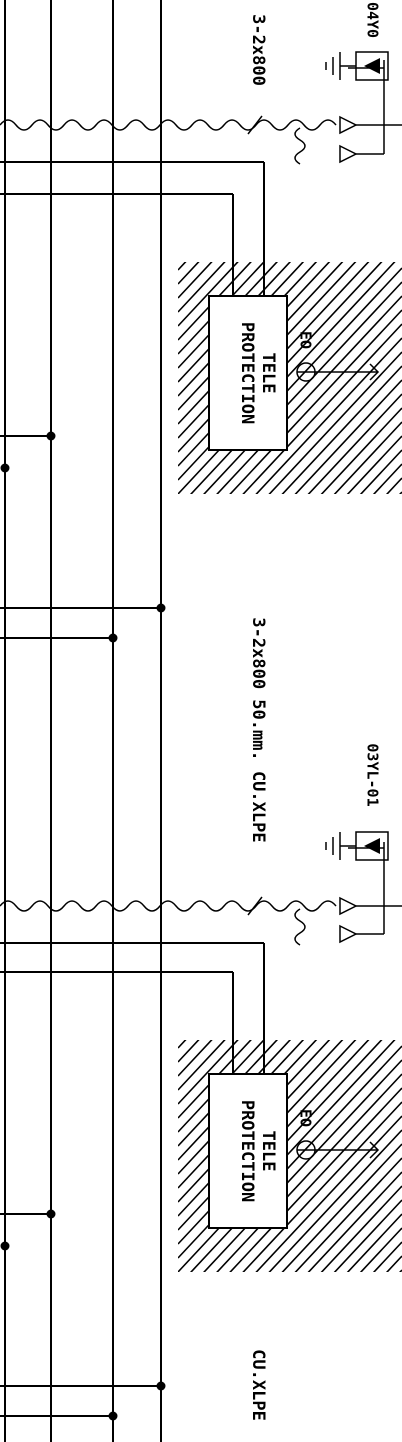  What do you see at coordinates (255, 906) in the screenshot?
I see `cable-slash-mid` at bounding box center [255, 906].